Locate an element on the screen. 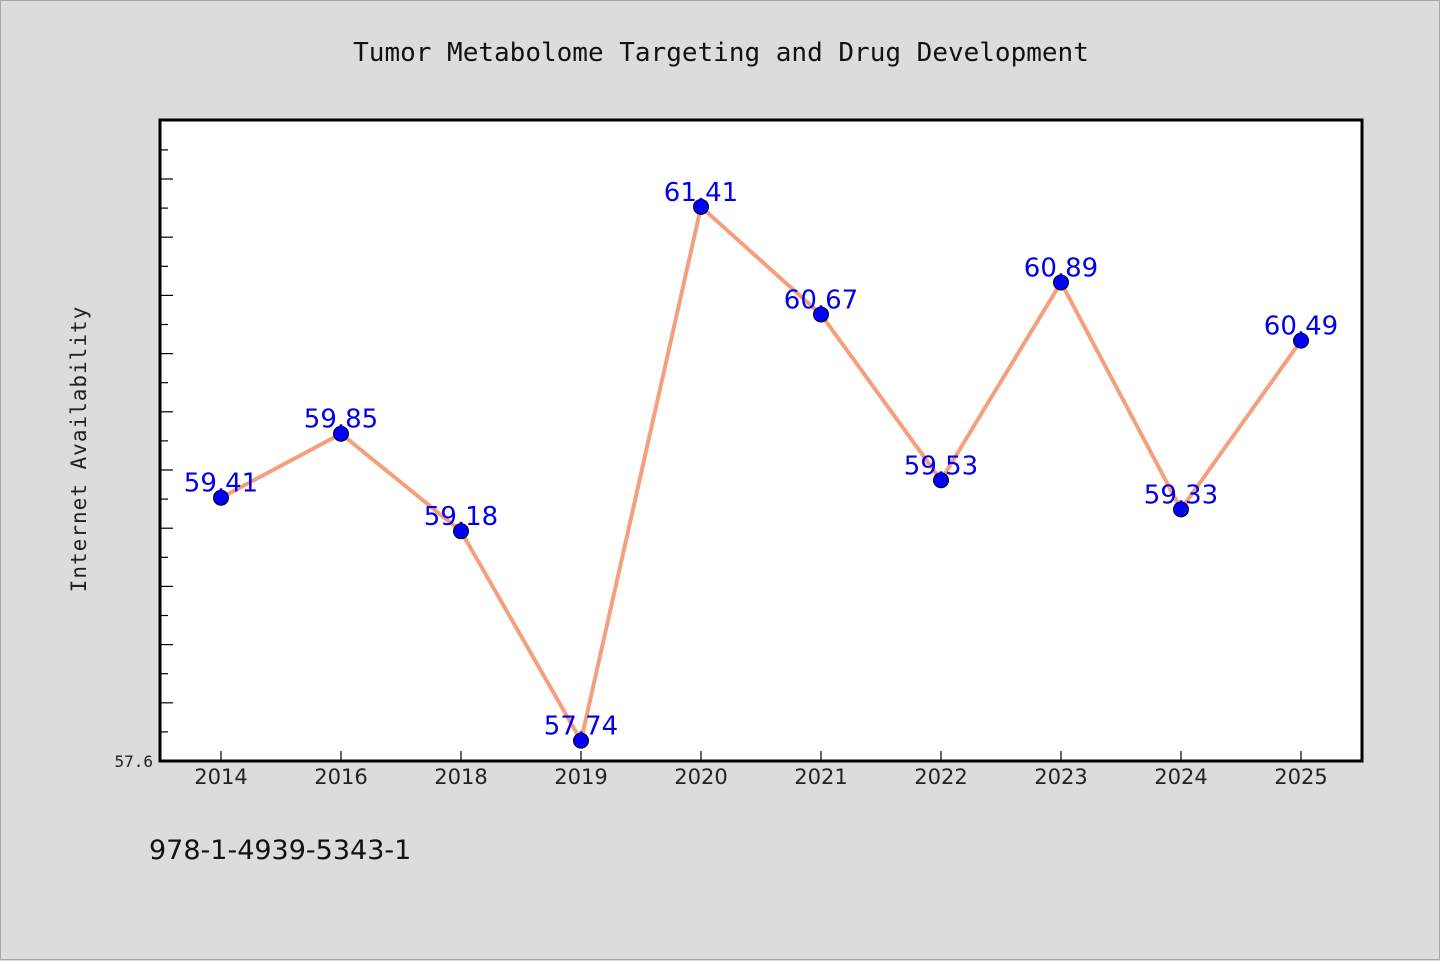  x-tick-label: 2018 is located at coordinates (460, 777).